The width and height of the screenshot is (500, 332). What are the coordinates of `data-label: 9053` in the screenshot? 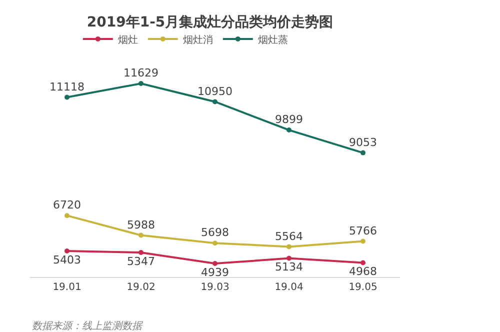 It's located at (363, 142).